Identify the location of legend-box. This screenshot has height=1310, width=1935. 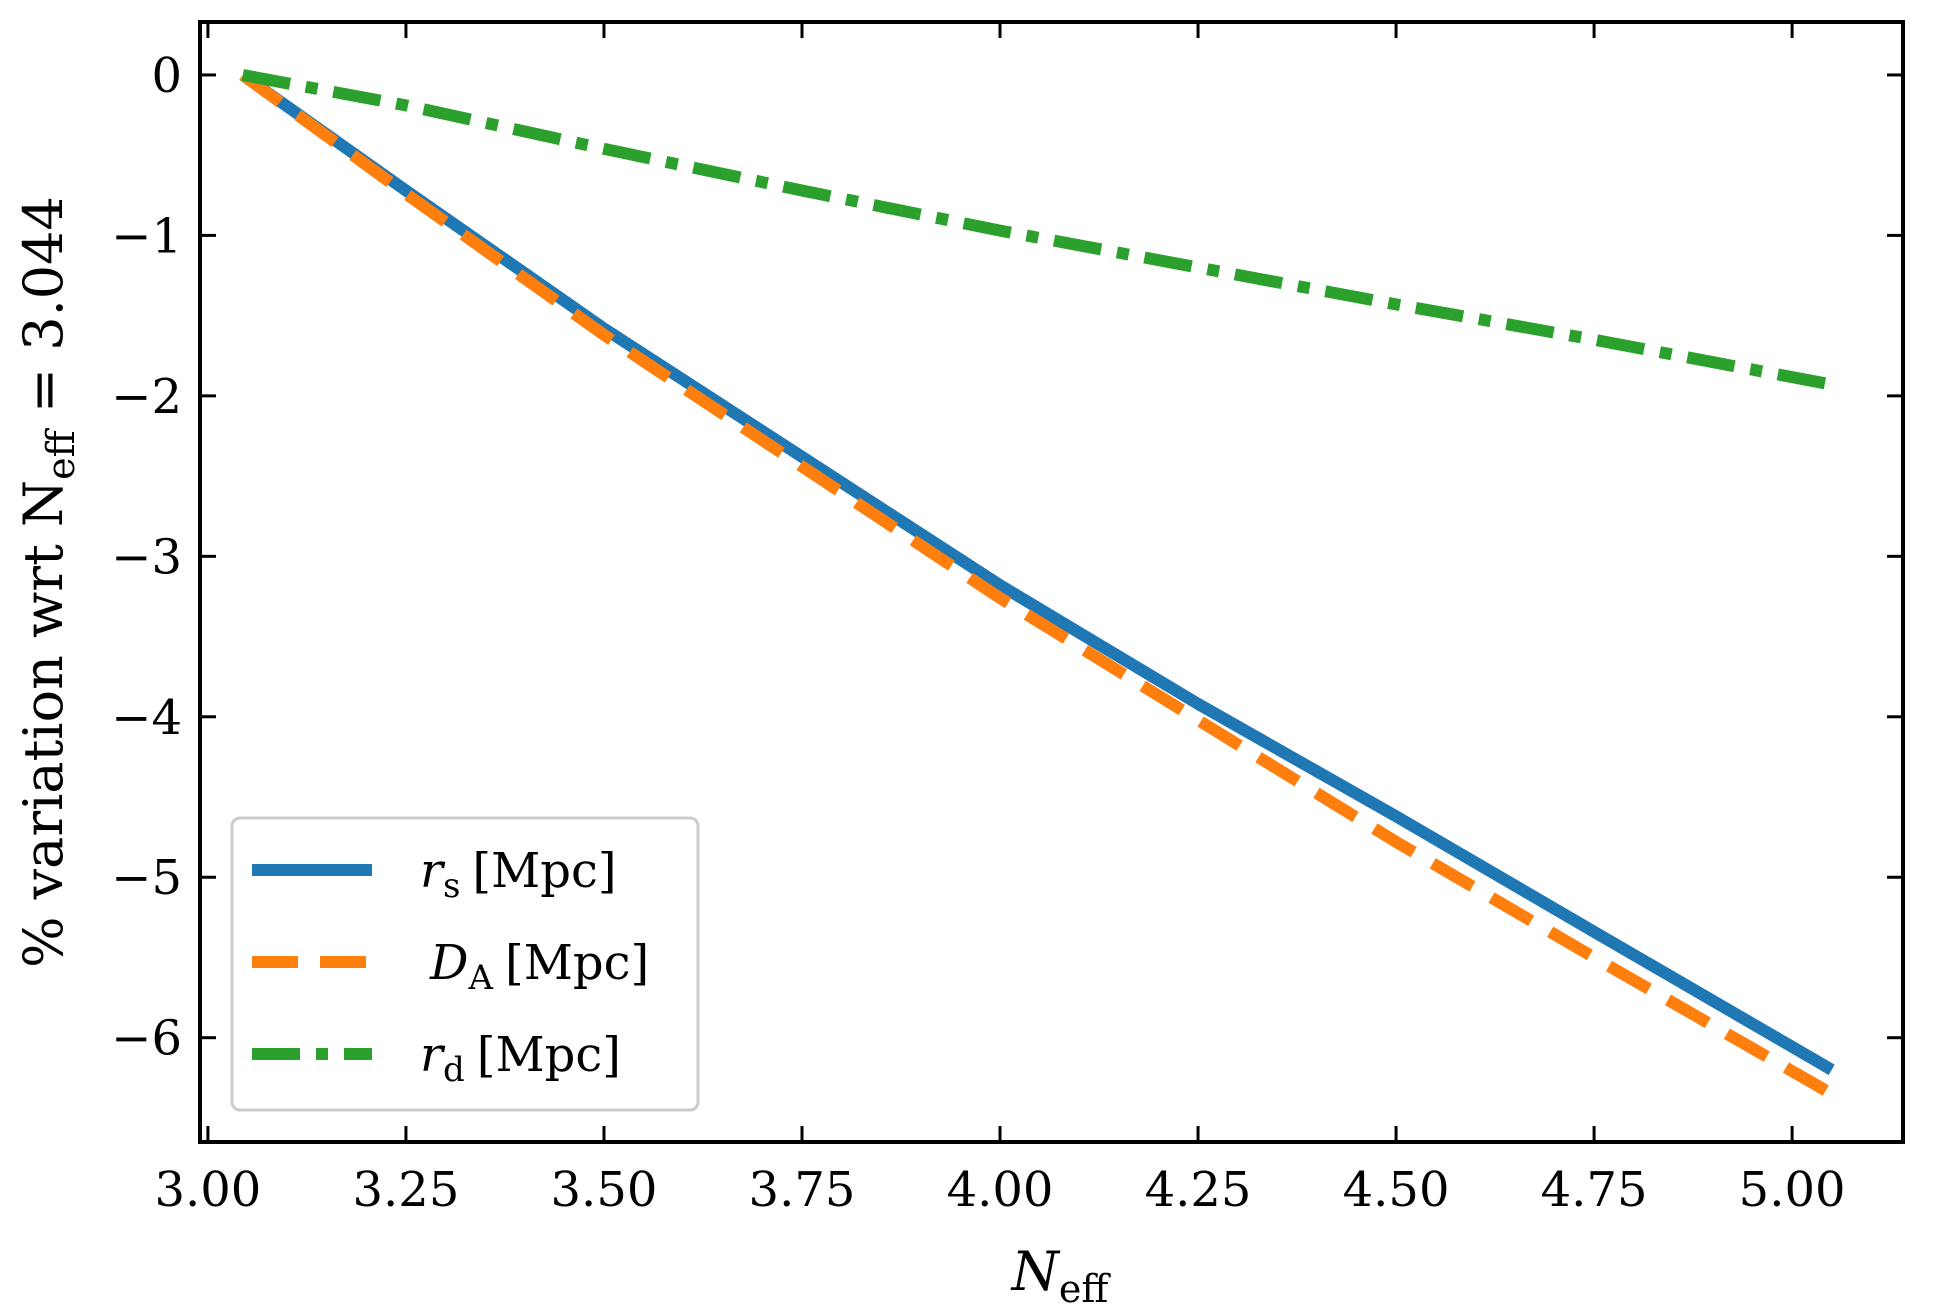
(465, 964).